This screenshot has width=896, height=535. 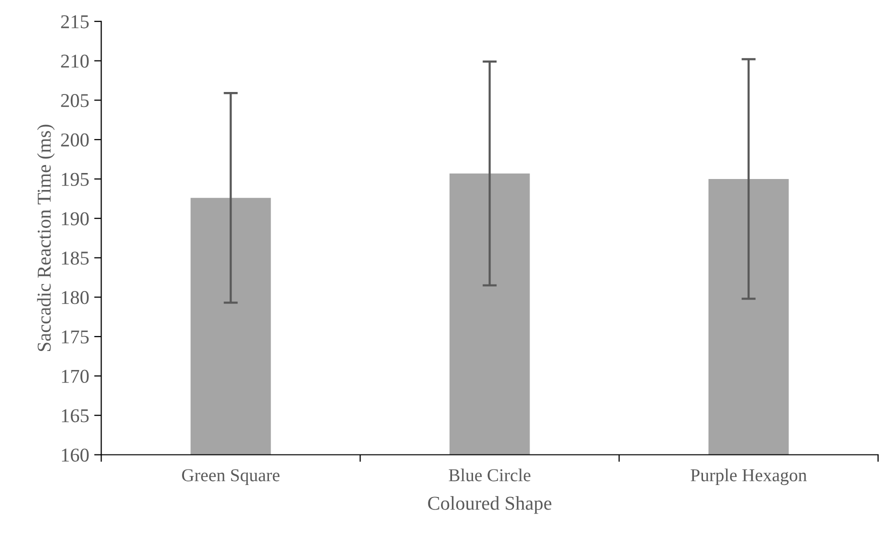 I want to click on y-tick-label: 200, so click(x=75, y=140).